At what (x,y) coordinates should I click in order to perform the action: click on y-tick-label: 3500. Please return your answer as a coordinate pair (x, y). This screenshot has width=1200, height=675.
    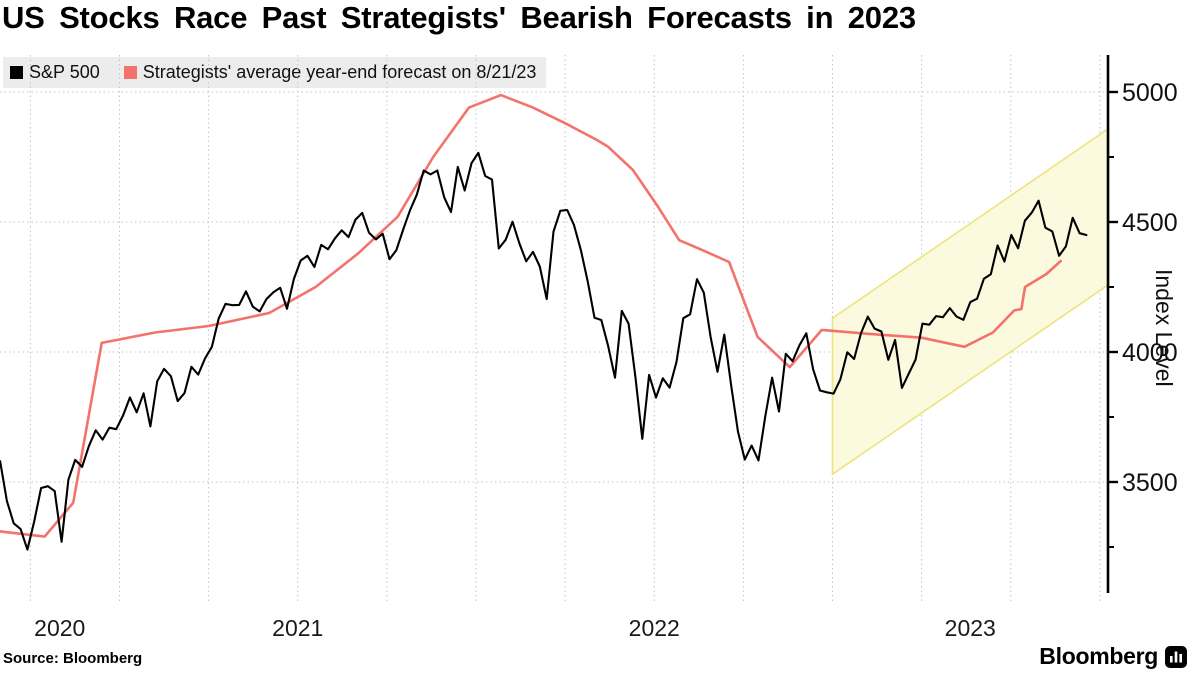
    Looking at the image, I should click on (1150, 483).